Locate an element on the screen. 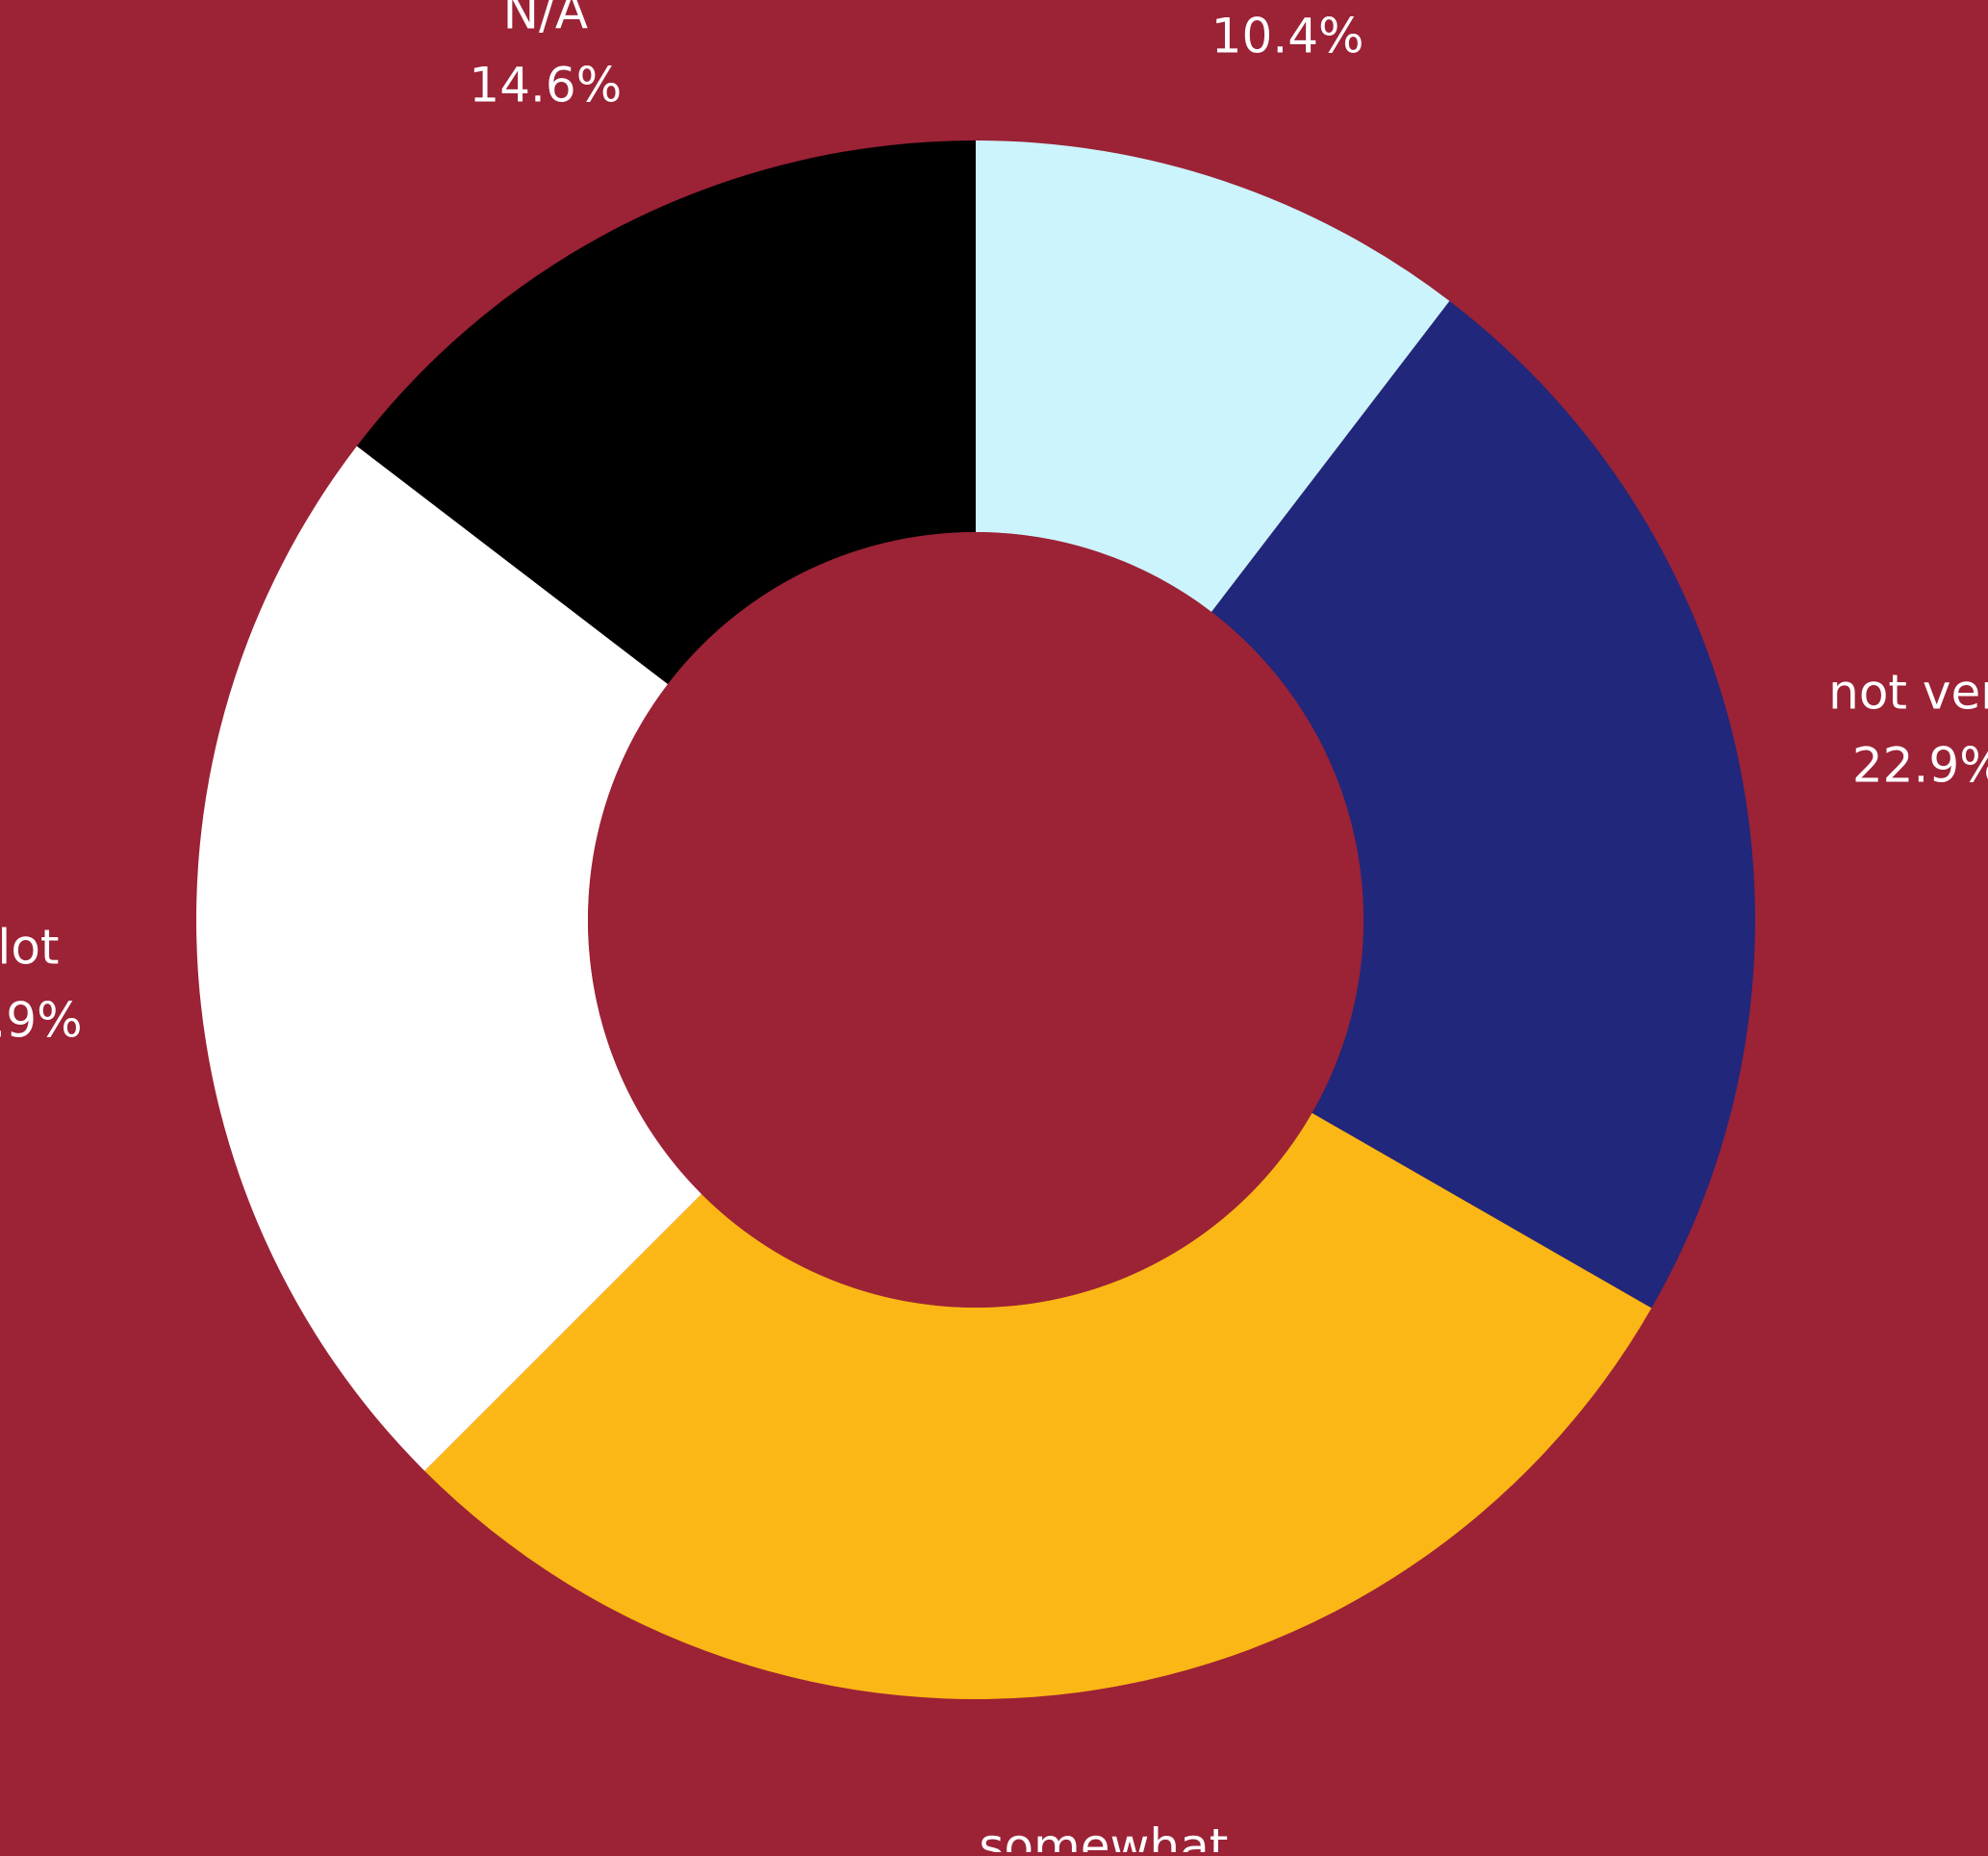 The height and width of the screenshot is (1856, 1988). slice-category-label: somewhat is located at coordinates (1103, 1835).